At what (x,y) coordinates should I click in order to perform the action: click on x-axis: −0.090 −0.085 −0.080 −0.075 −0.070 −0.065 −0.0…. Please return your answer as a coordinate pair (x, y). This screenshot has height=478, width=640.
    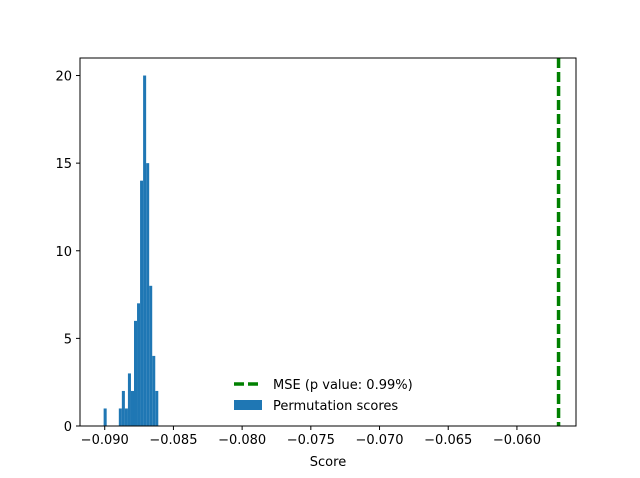
    Looking at the image, I should click on (311, 437).